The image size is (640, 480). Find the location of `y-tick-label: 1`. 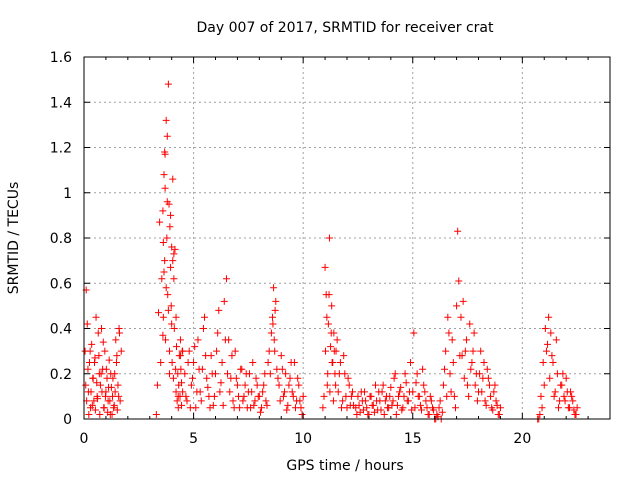

y-tick-label: 1 is located at coordinates (67, 194).